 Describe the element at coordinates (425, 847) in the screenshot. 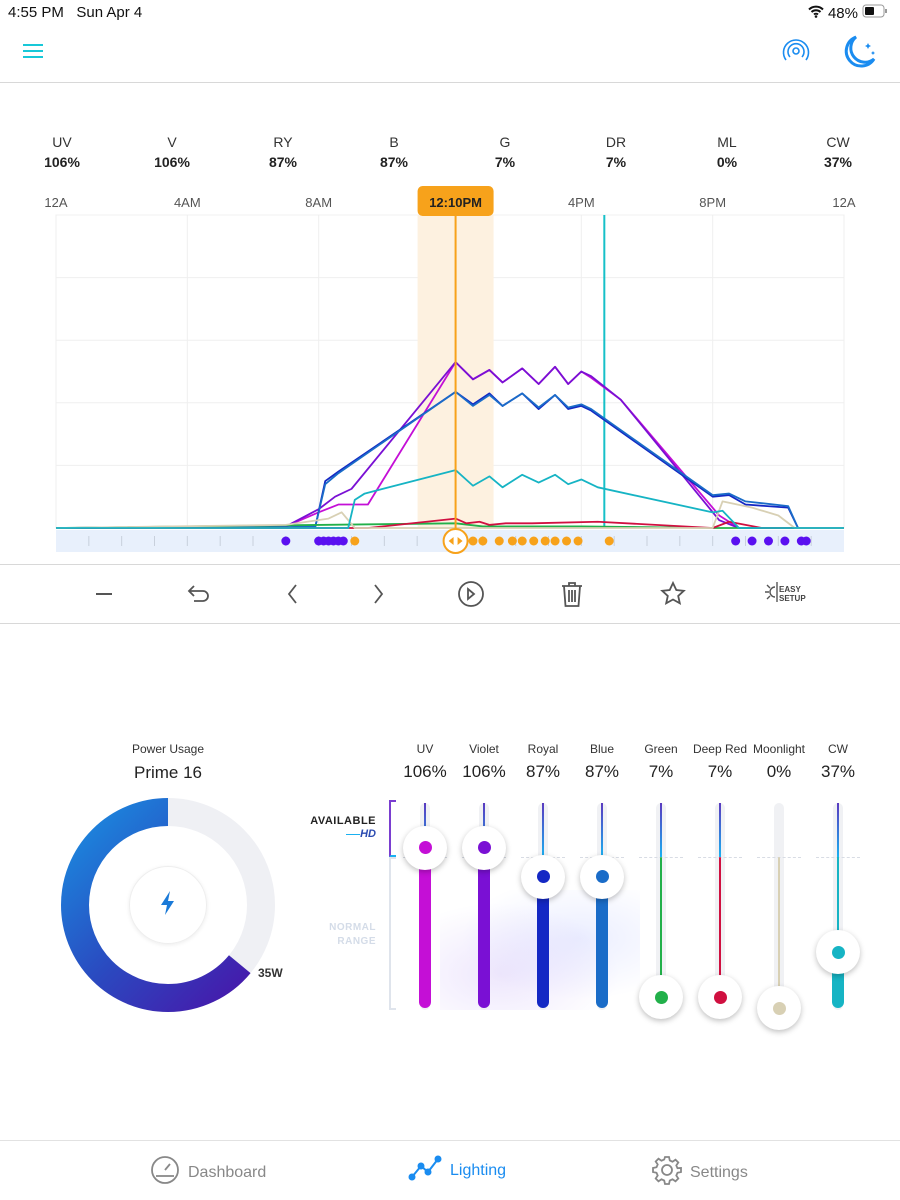

I see `slider-knob-uv` at that location.